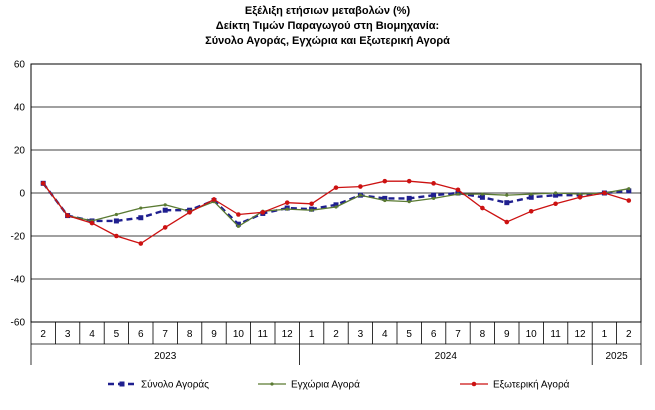 The width and height of the screenshot is (655, 410). Describe the element at coordinates (20, 65) in the screenshot. I see `y-tick-label: 60` at that location.